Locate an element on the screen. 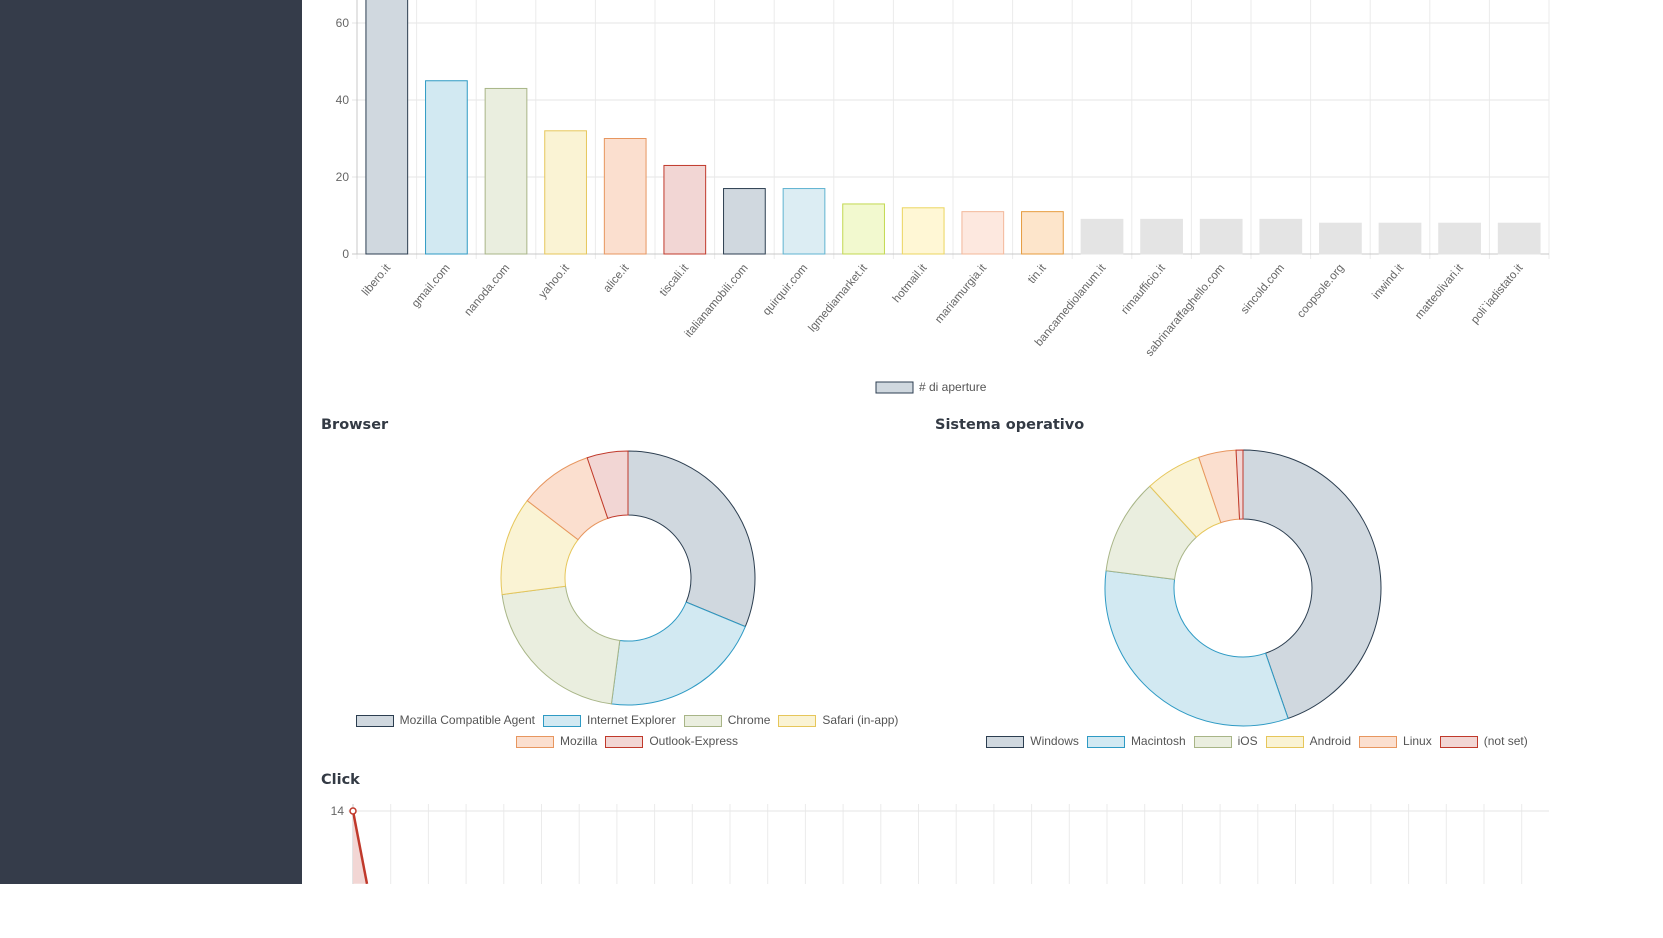 The height and width of the screenshot is (938, 1663). bar-alice.it is located at coordinates (625, 196).